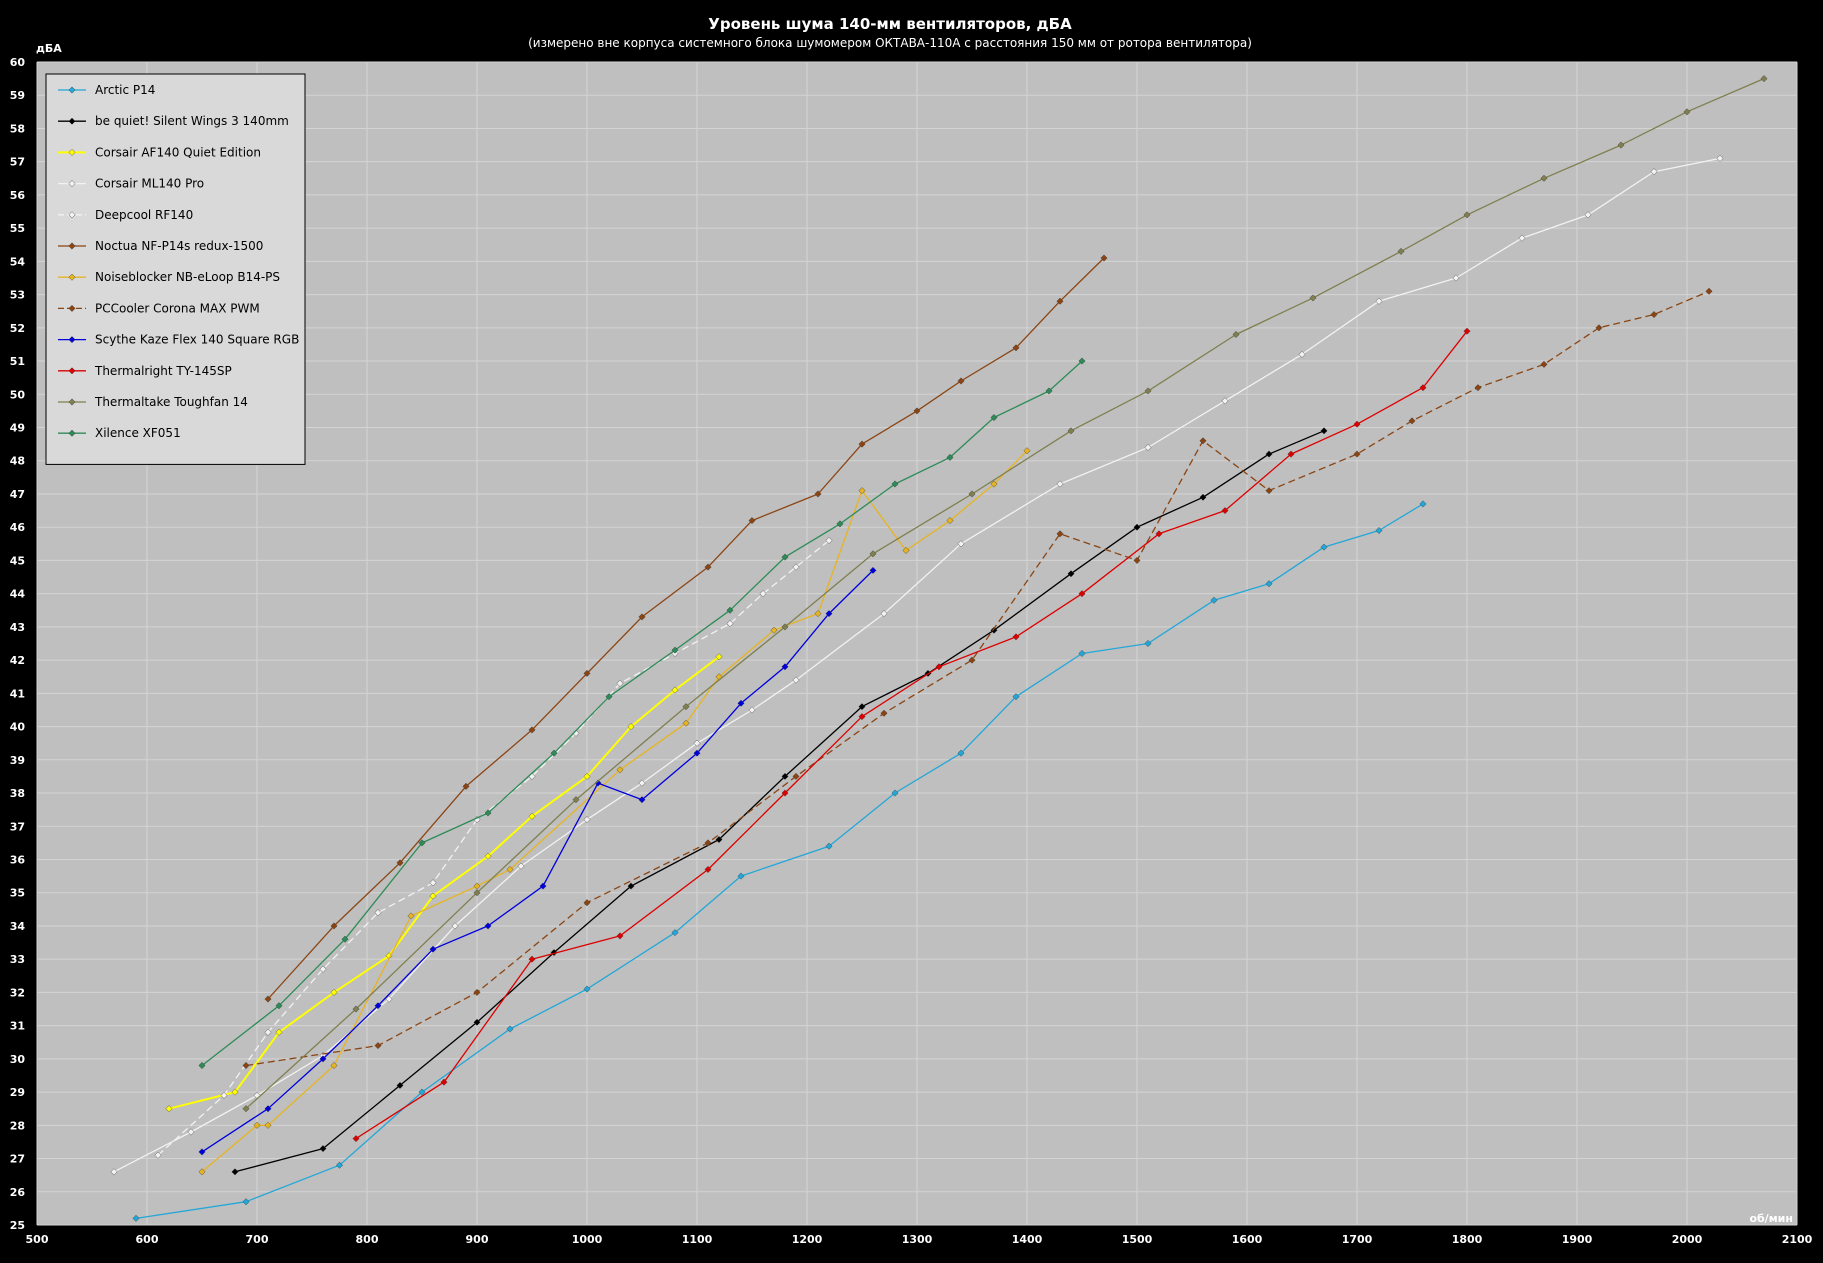 The image size is (1823, 1263). Describe the element at coordinates (17, 627) in the screenshot. I see `y-tick-label: 43` at that location.